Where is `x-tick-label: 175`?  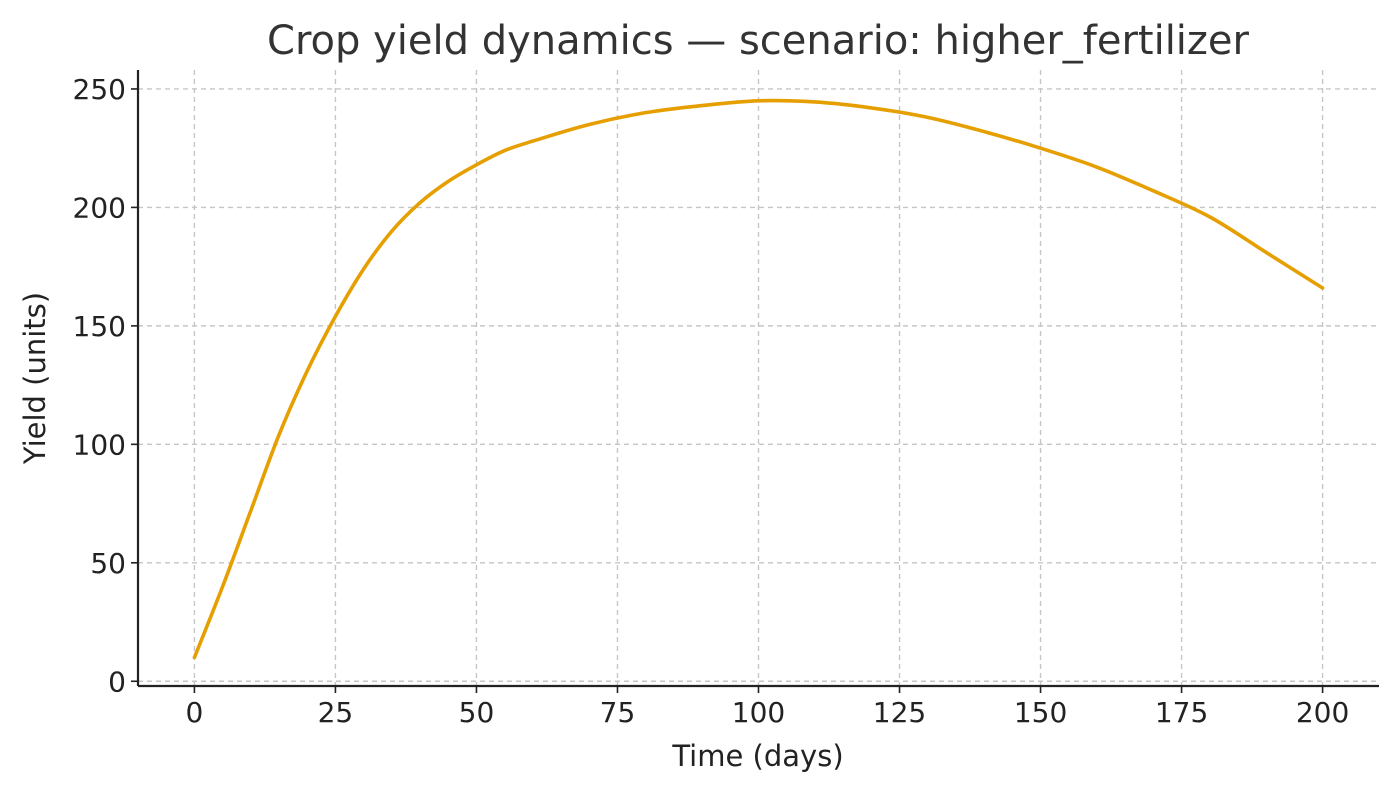 x-tick-label: 175 is located at coordinates (1181, 712).